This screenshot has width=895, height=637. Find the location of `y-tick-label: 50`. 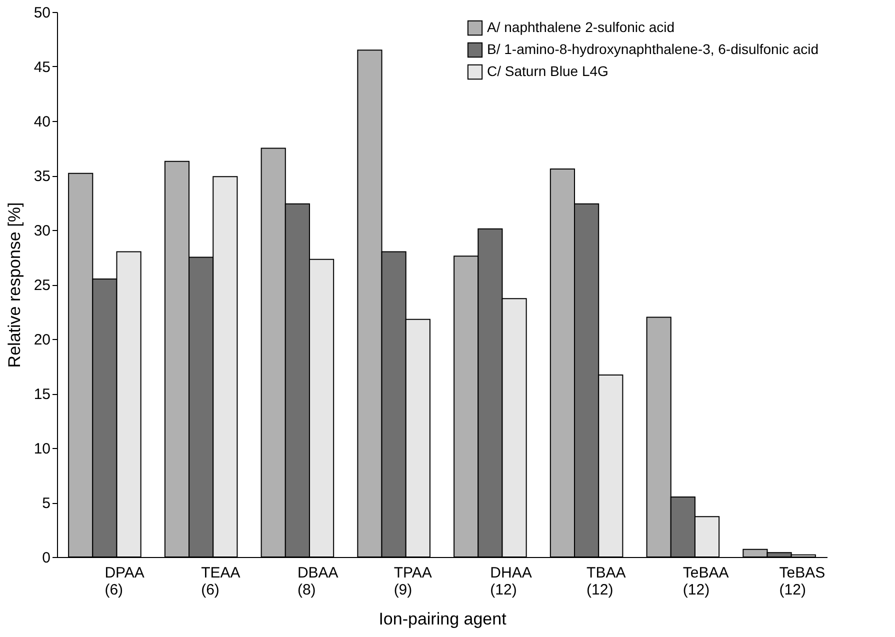

y-tick-label: 50 is located at coordinates (42, 13).